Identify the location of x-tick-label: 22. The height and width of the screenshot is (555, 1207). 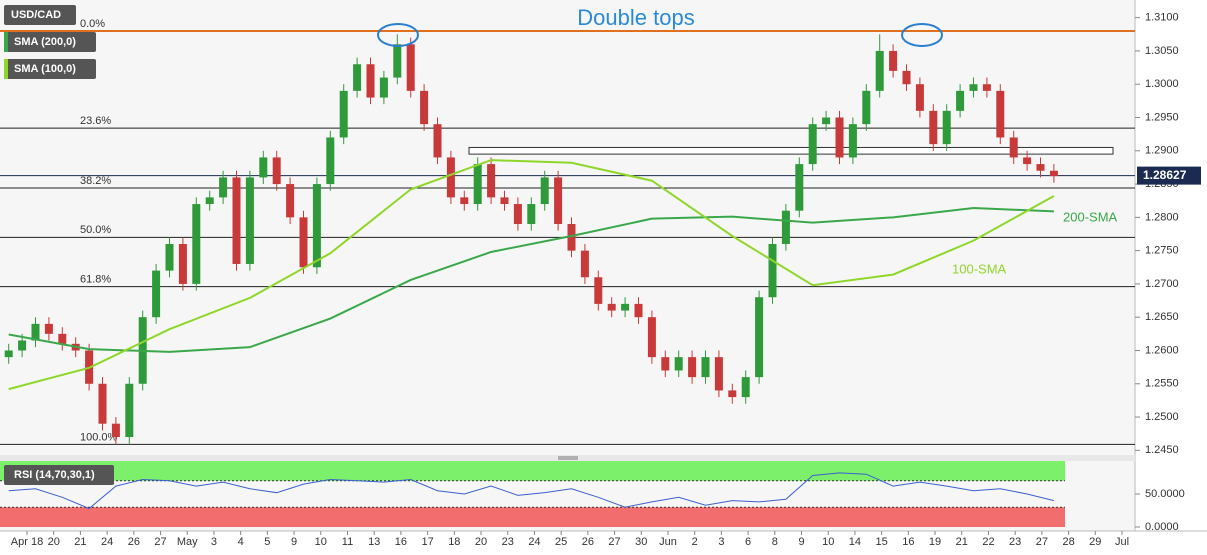
(988, 542).